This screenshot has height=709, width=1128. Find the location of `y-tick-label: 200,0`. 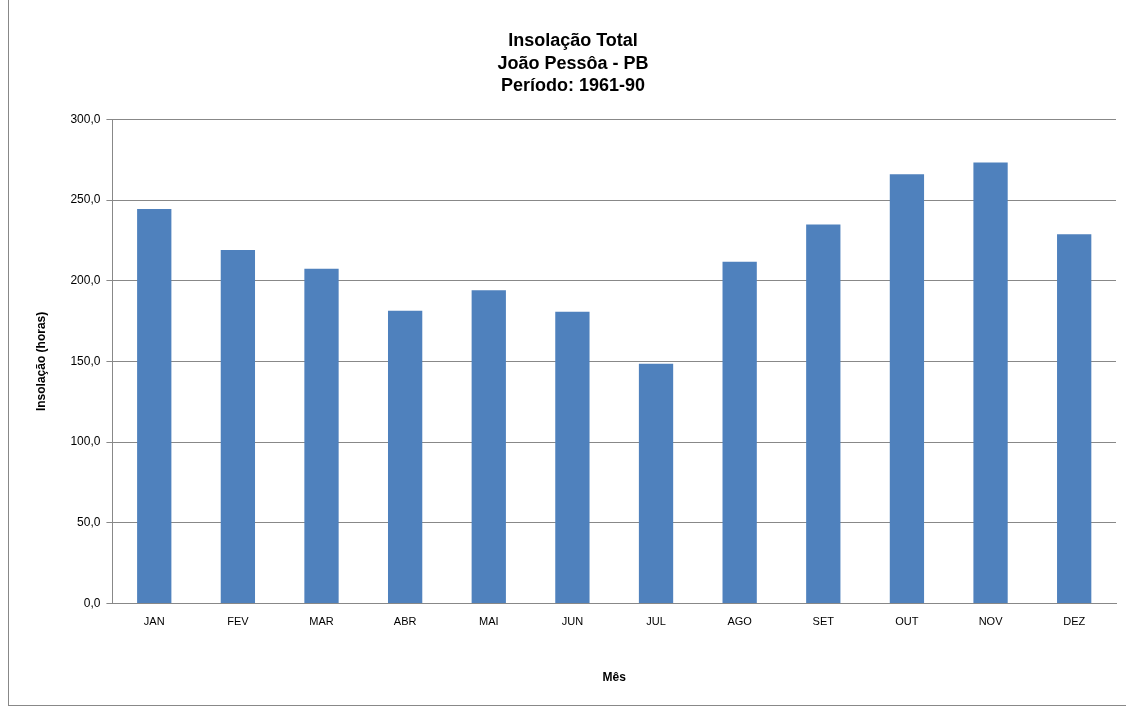

y-tick-label: 200,0 is located at coordinates (85, 280).